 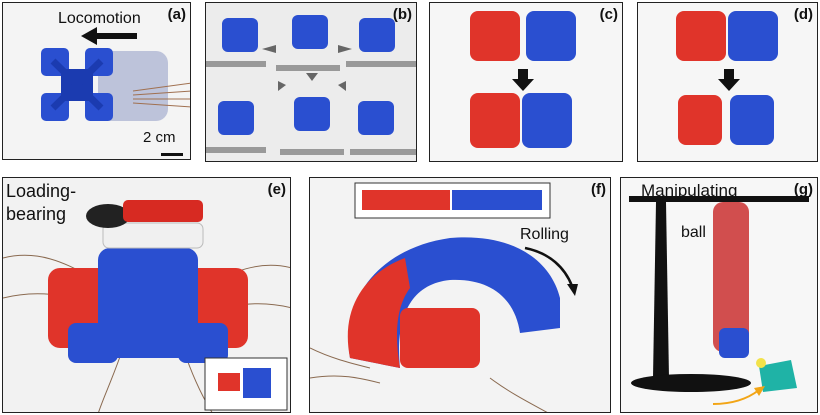 I want to click on manipulating-caption-line2: ball, so click(x=693, y=232).